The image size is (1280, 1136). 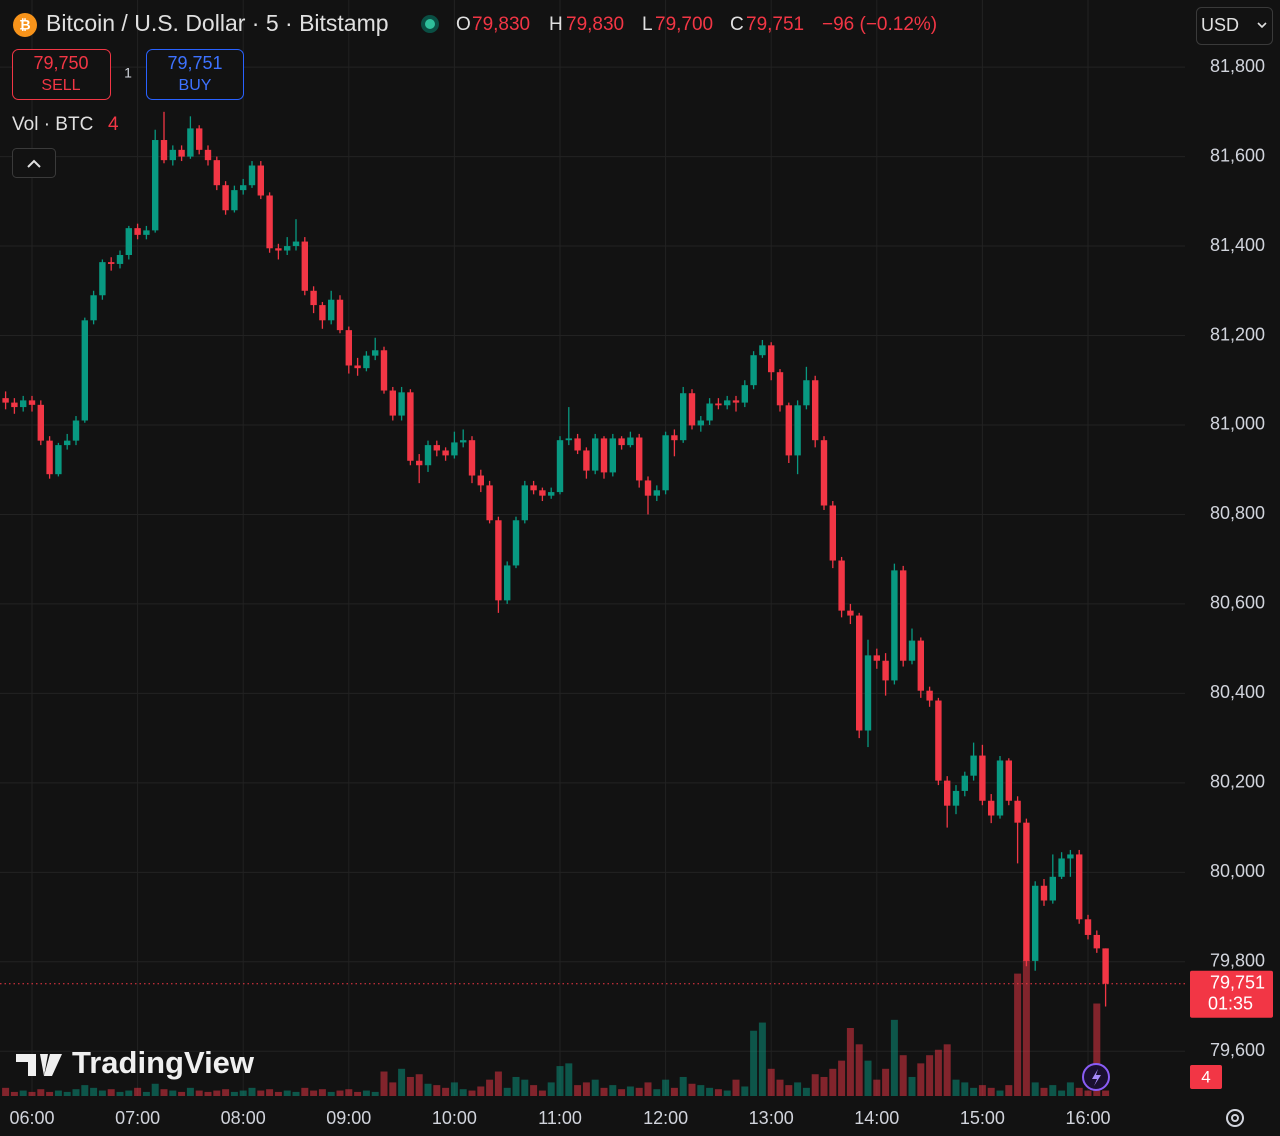 I want to click on y-tick-label: 80,200, so click(x=1237, y=782).